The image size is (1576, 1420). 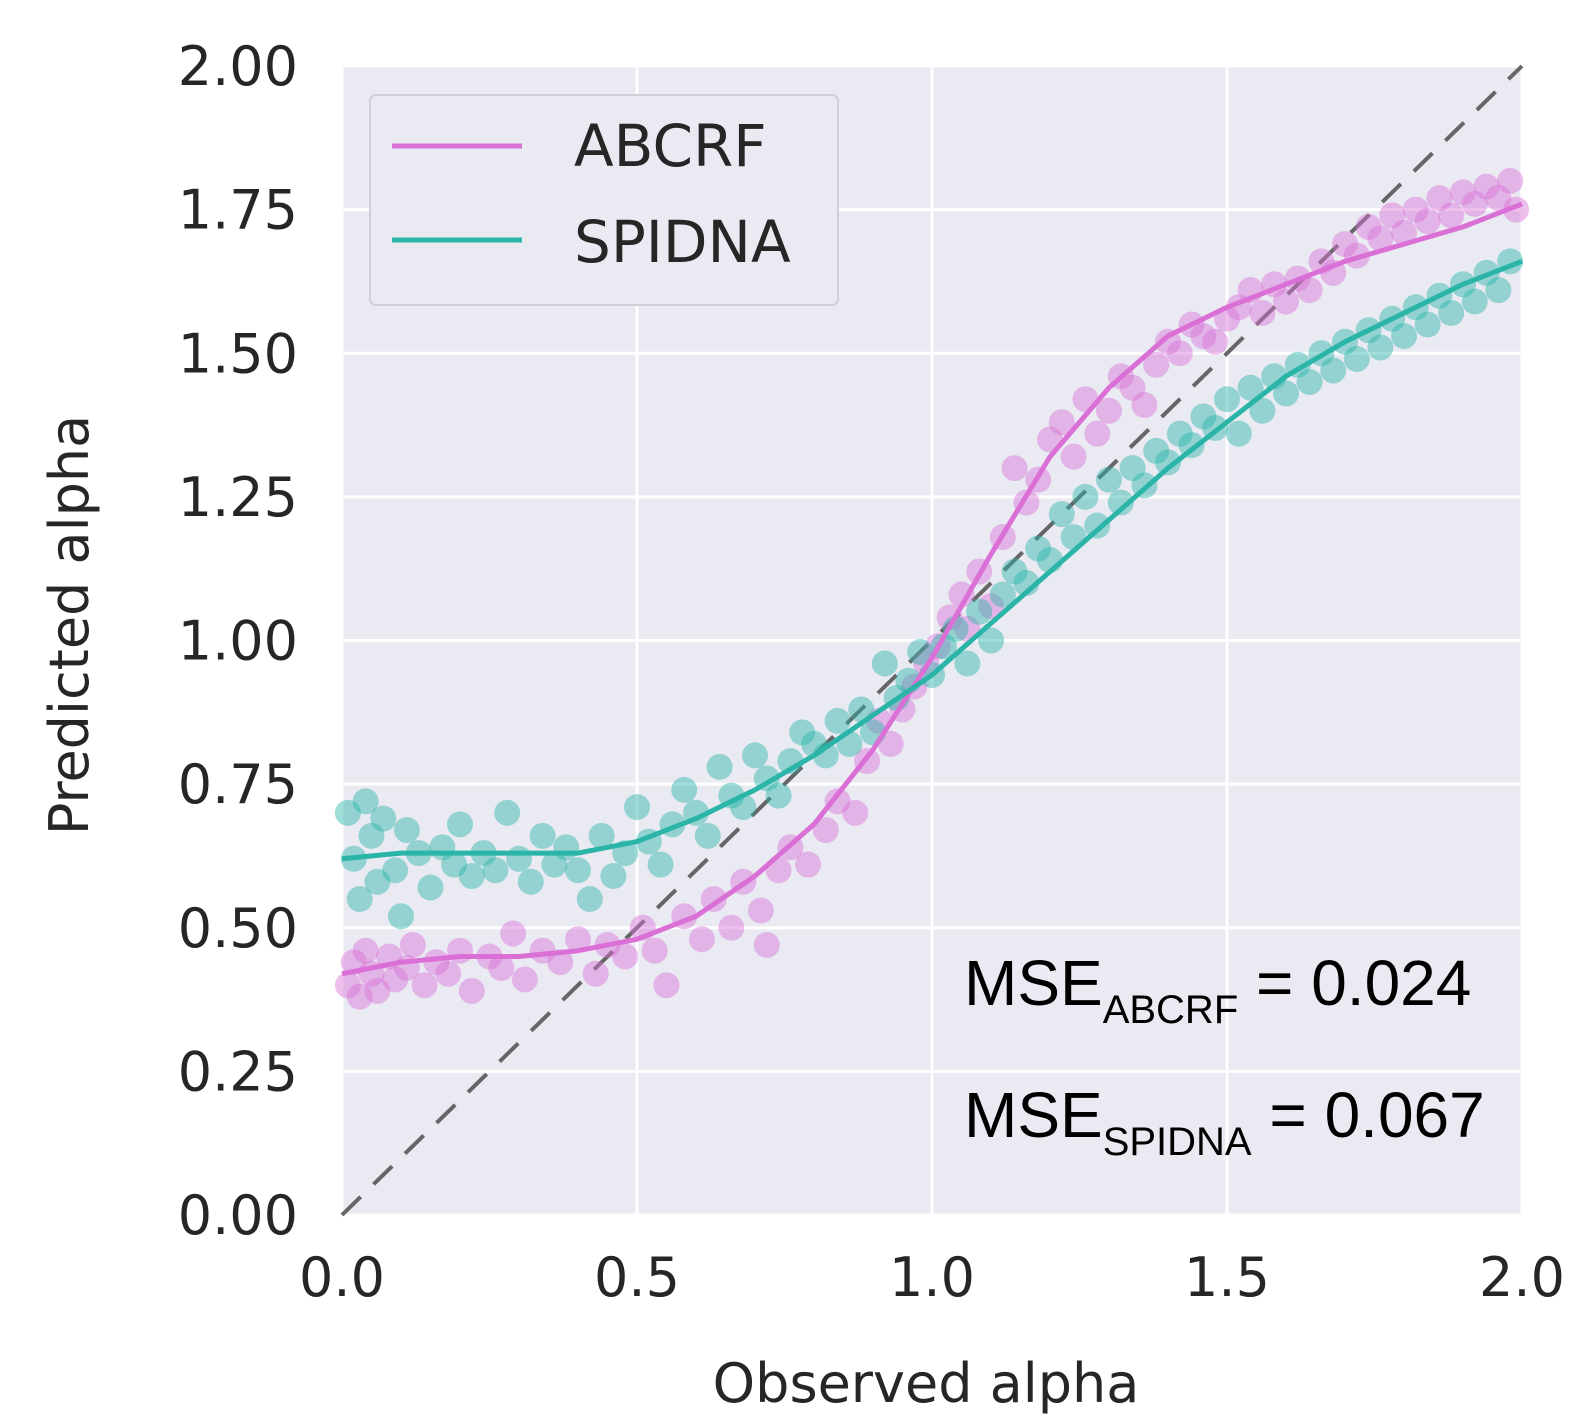 I want to click on mse-abcrf-annotation: MSEABCRF = 0.024, so click(x=1217, y=989).